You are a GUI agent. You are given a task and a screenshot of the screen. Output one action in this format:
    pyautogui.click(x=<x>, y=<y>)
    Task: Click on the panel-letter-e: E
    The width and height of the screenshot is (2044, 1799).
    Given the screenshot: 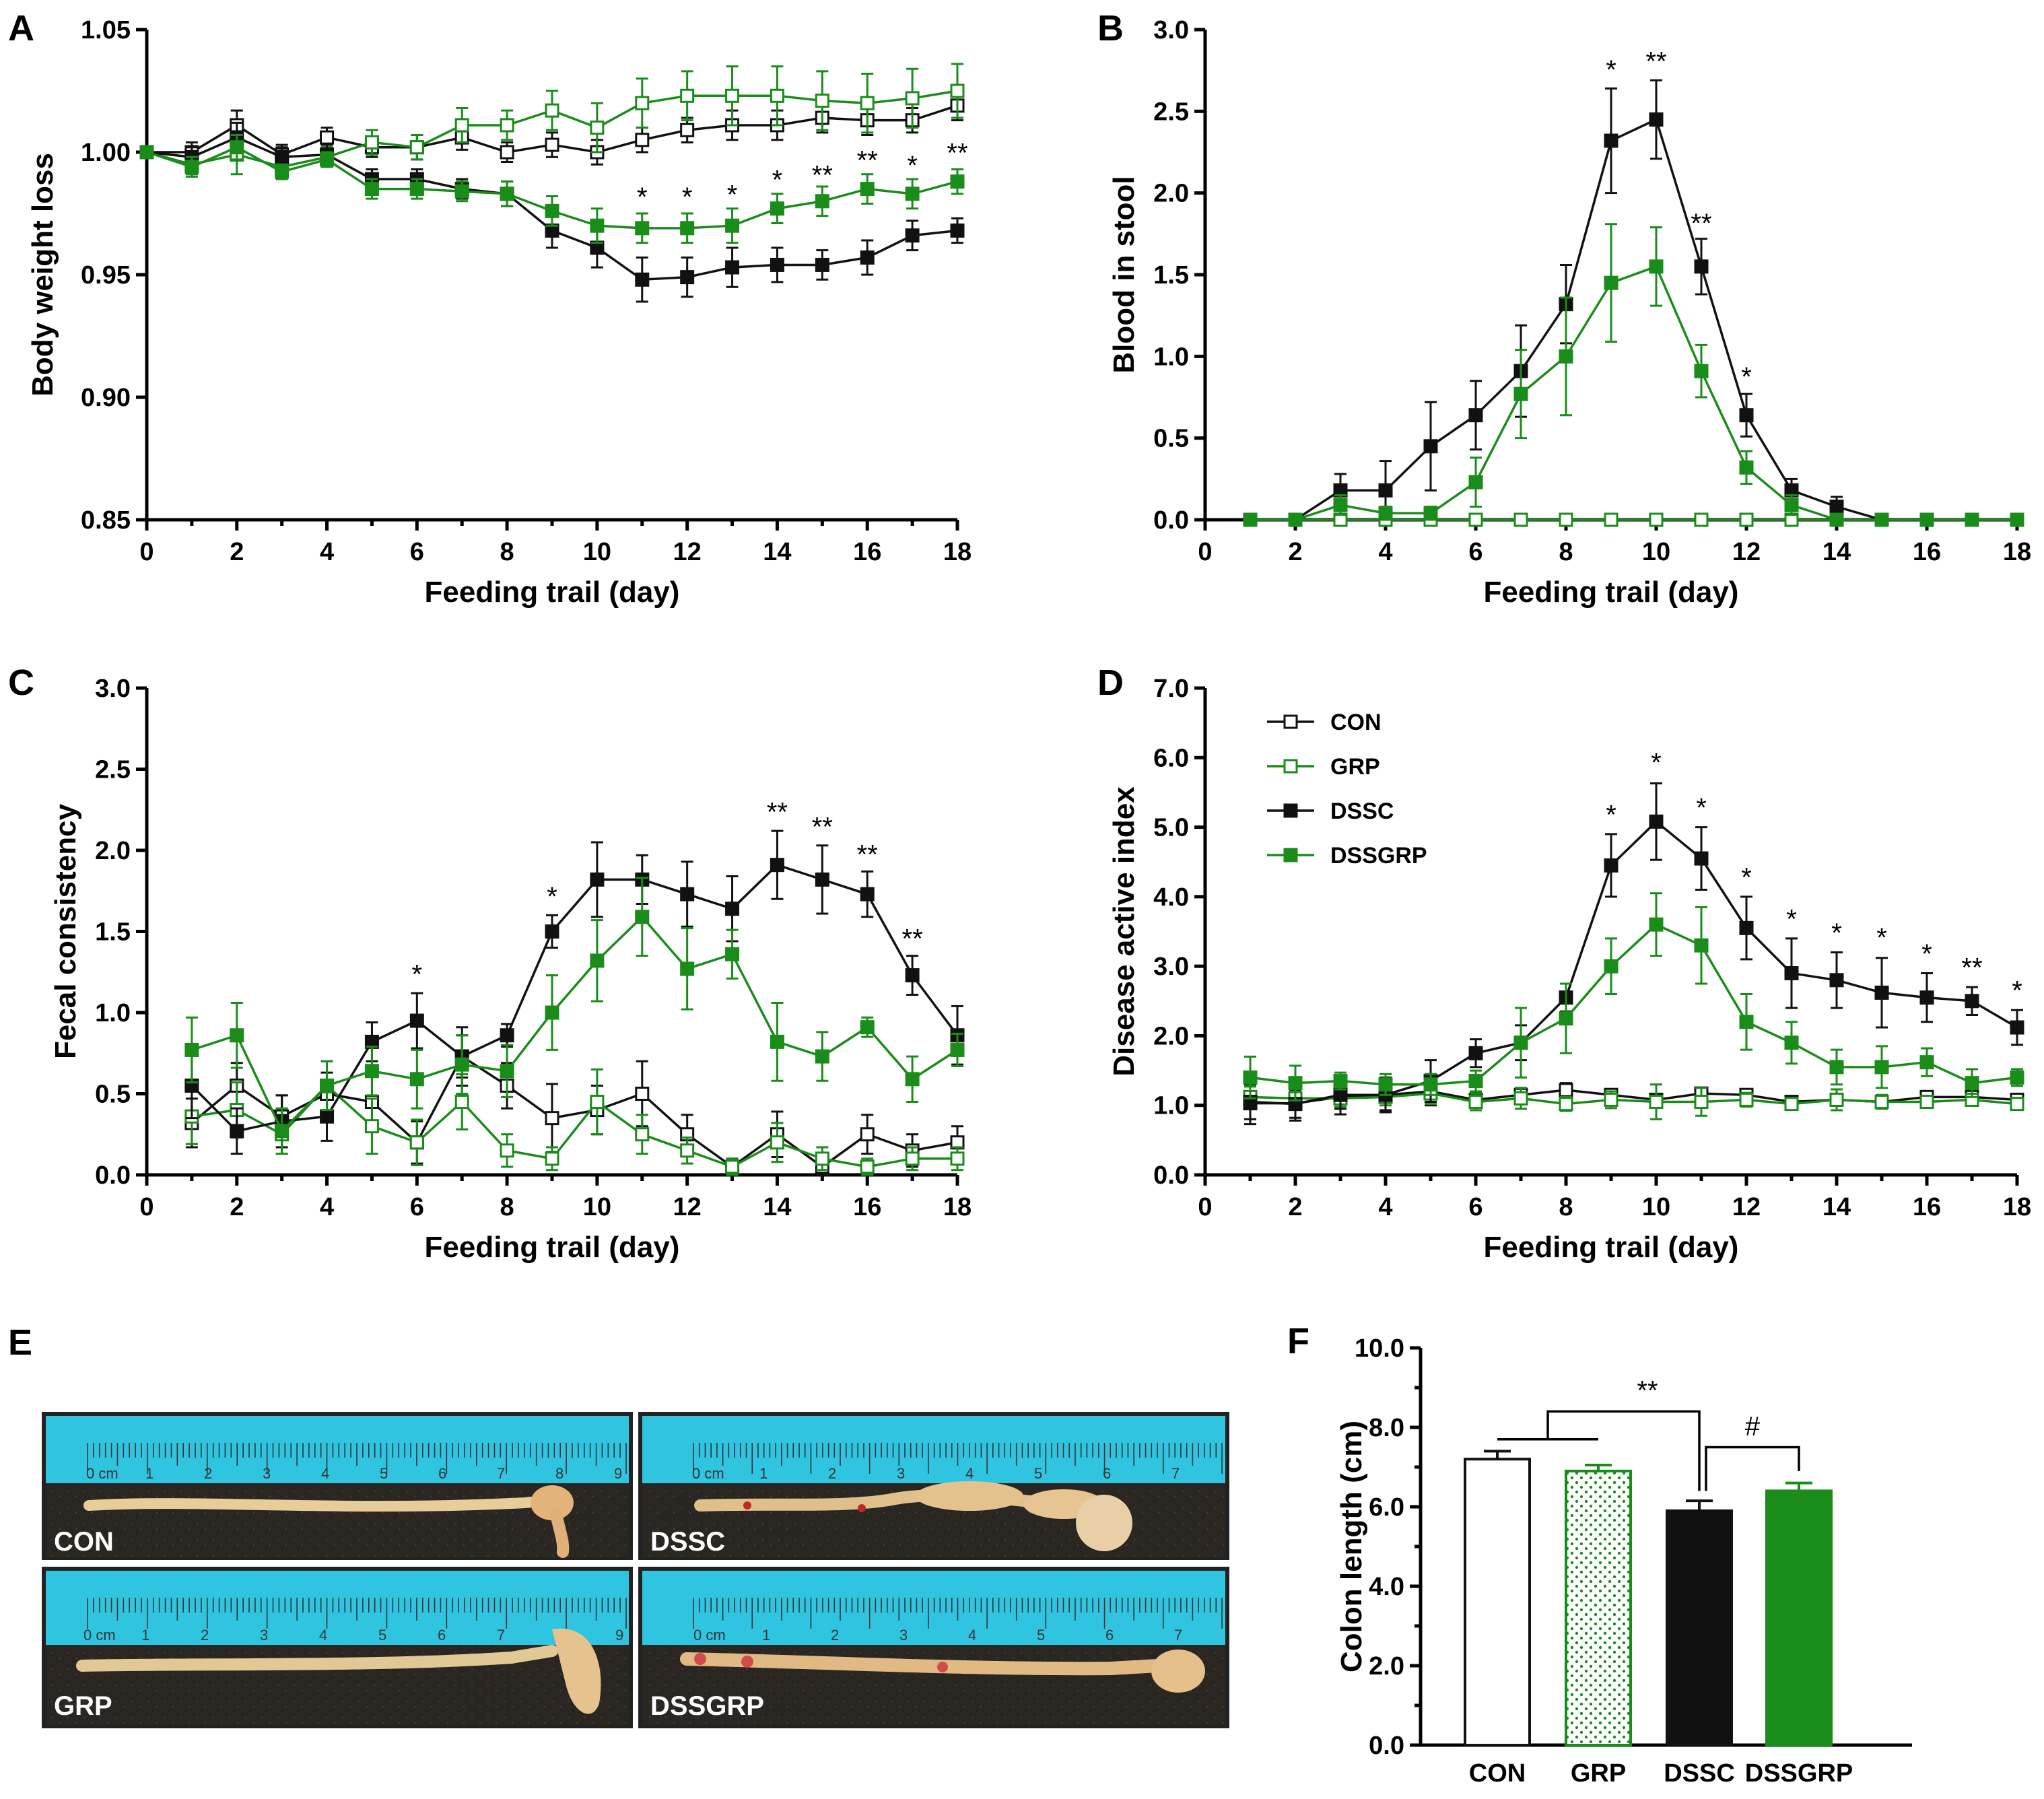 What is the action you would take?
    pyautogui.click(x=20, y=1343)
    